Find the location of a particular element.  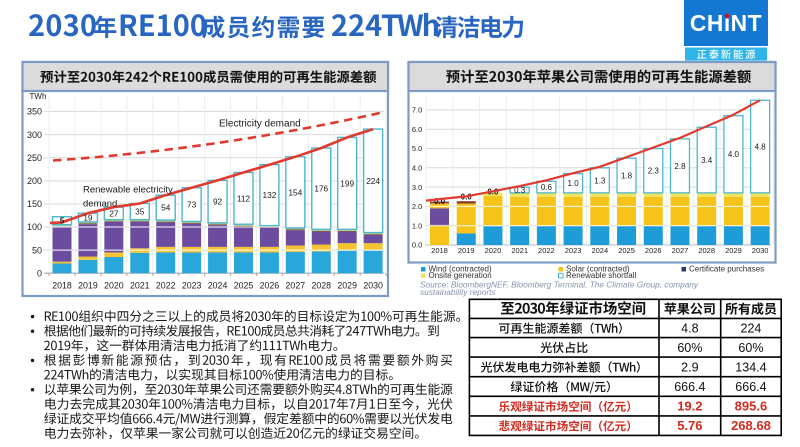

svg-text: demand is located at coordinates (100, 204).